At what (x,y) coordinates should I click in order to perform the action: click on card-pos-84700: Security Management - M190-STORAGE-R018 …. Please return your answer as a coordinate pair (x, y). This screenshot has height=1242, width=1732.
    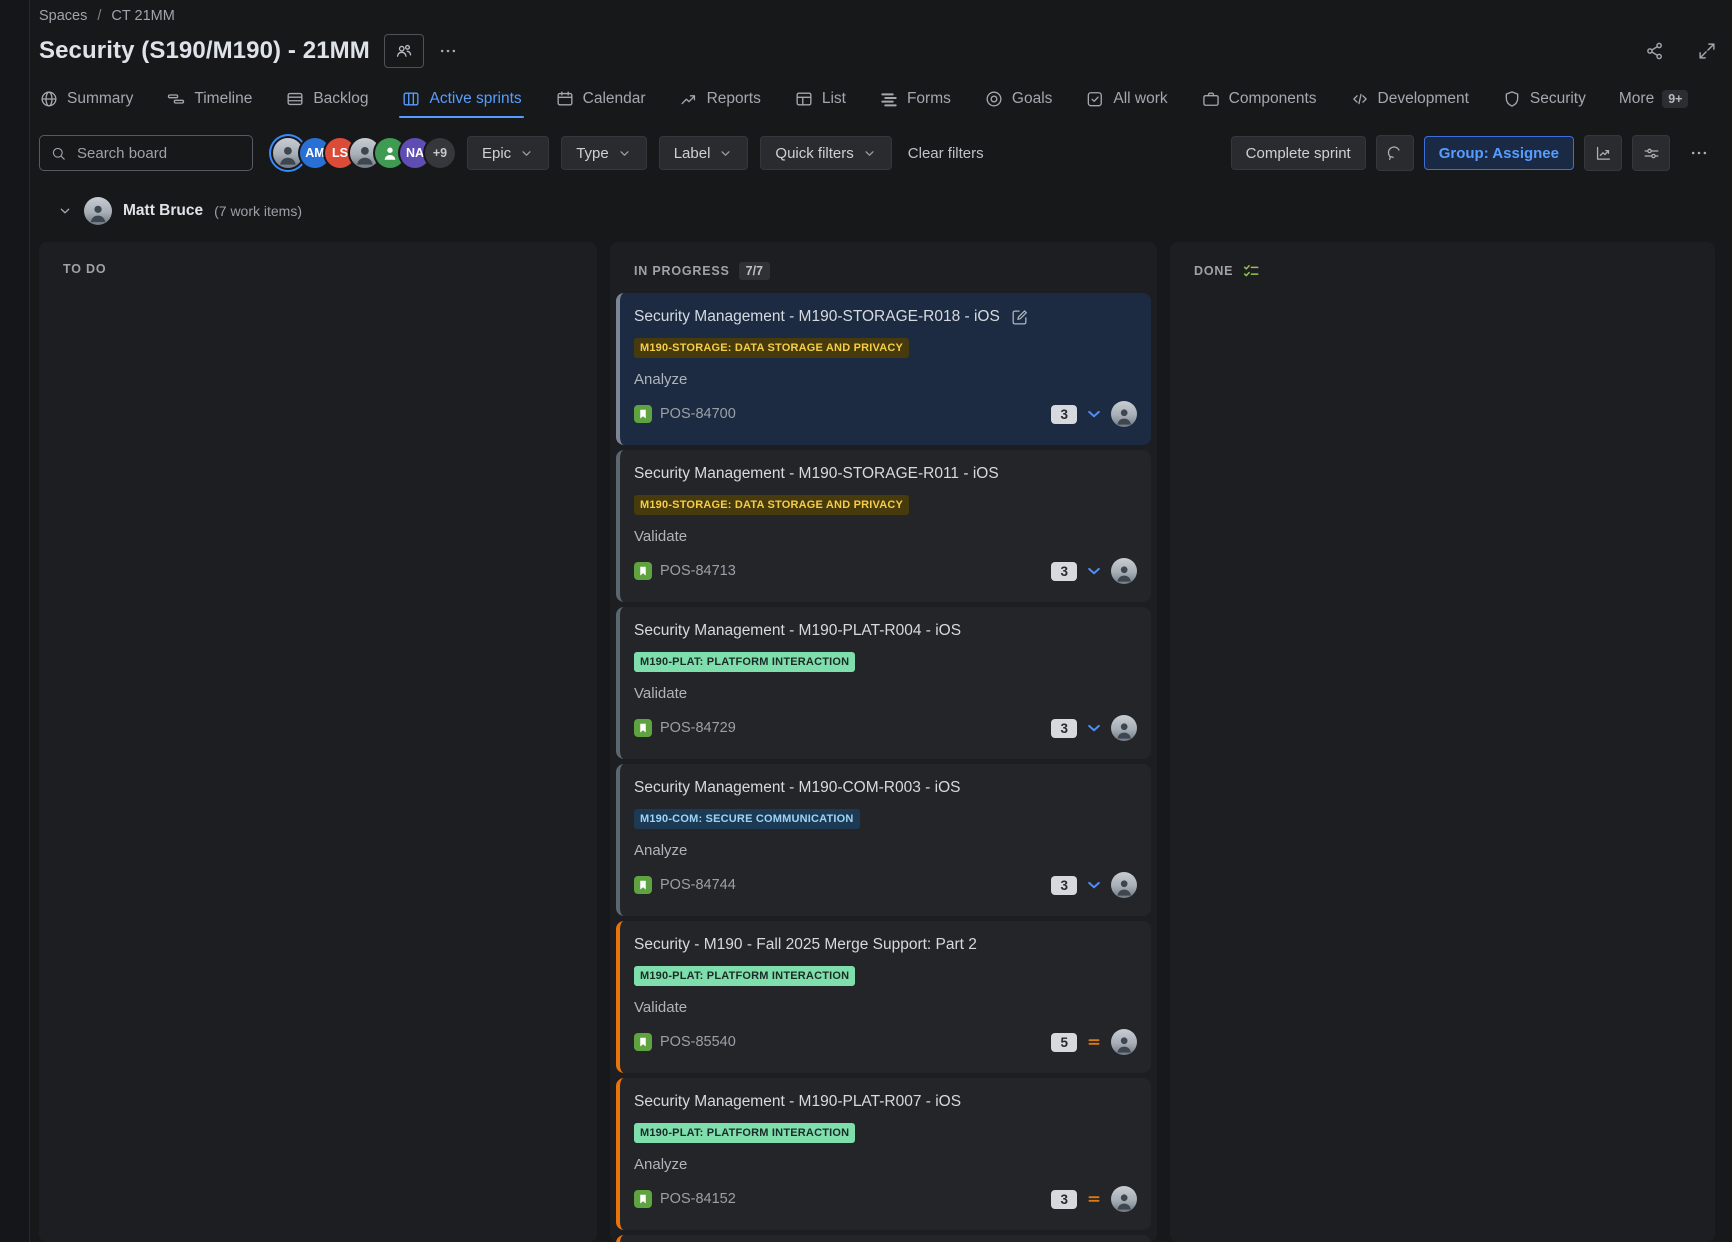
    Looking at the image, I should click on (883, 369).